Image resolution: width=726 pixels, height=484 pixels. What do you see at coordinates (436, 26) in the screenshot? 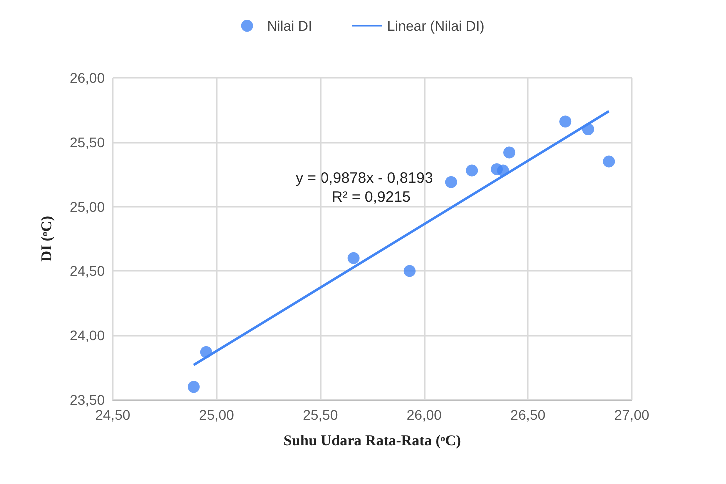
I see `legend-label: Linear (Nilai DI)` at bounding box center [436, 26].